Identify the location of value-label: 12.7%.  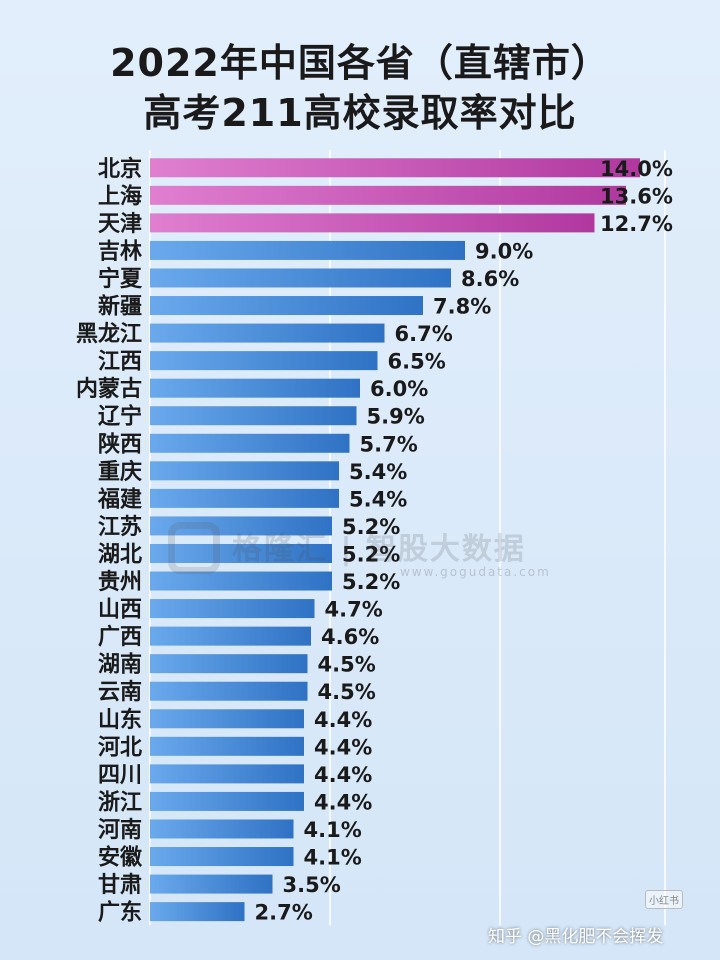
(636, 224).